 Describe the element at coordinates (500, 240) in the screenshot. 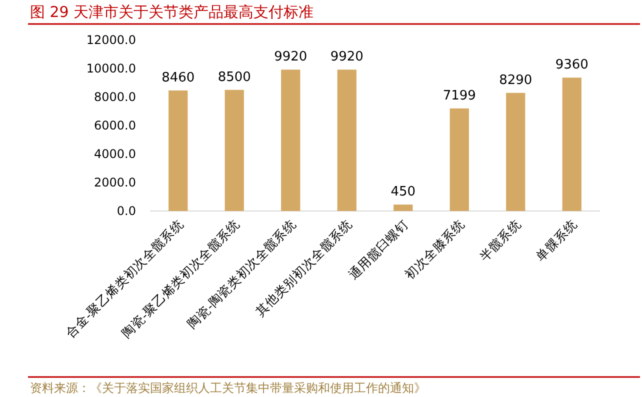

I see `x-tick-label: 半髋系统` at that location.